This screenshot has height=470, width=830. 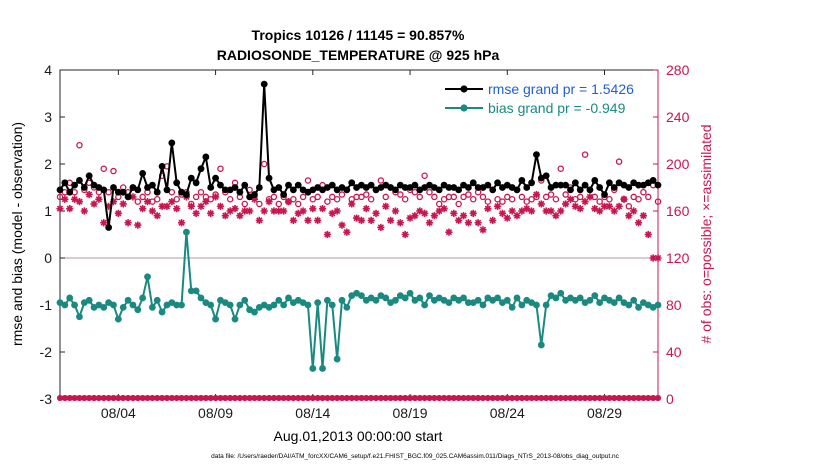 I want to click on x-tick-label: 08/09, so click(x=215, y=413).